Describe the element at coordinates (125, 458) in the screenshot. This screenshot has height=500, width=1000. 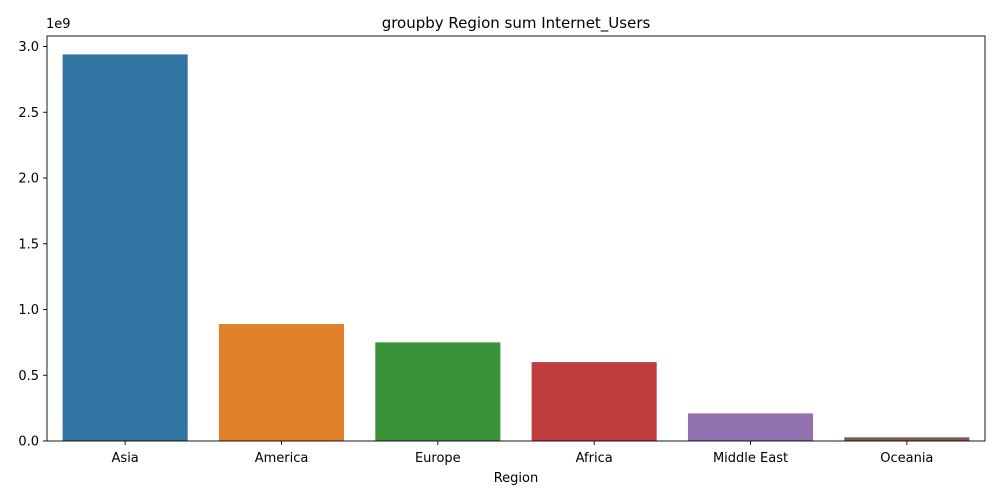
I see `x-tick-label: Asia` at that location.